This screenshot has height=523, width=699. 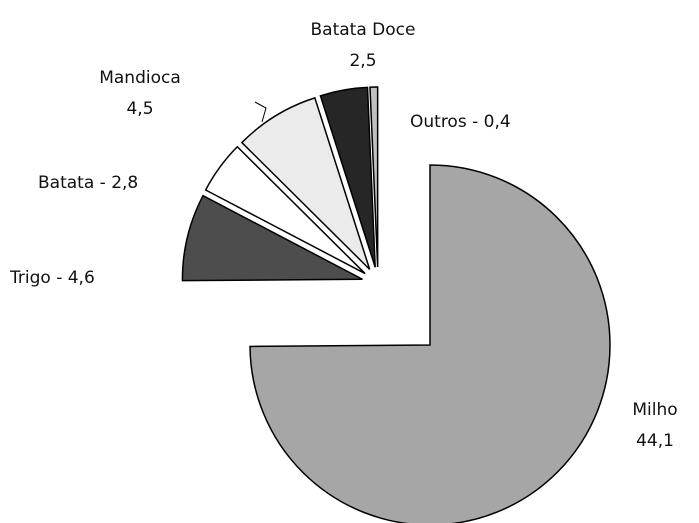 I want to click on slice-label: 2,5, so click(x=362, y=61).